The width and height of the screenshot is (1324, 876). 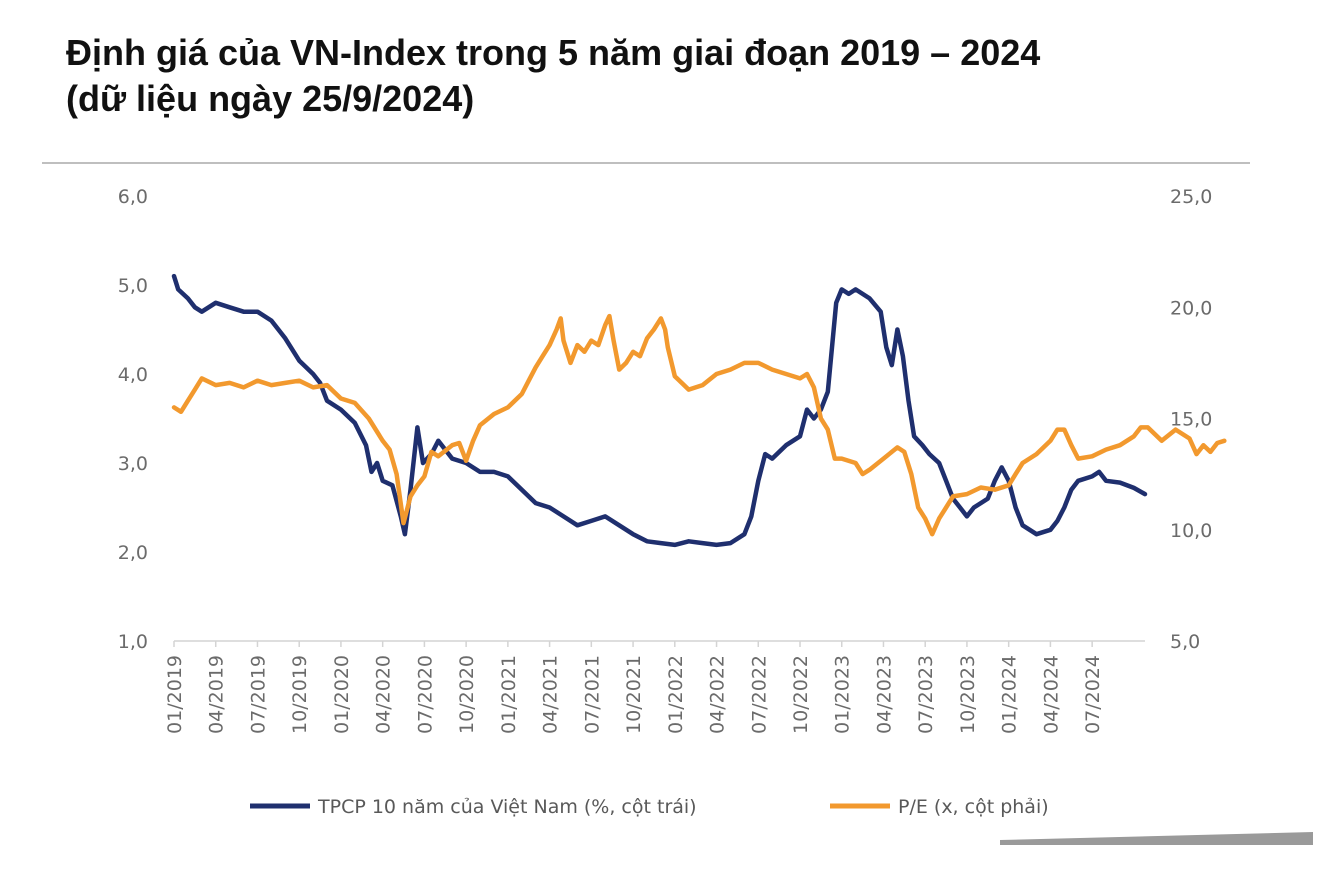 What do you see at coordinates (1191, 197) in the screenshot?
I see `right-tick-label: 25,0` at bounding box center [1191, 197].